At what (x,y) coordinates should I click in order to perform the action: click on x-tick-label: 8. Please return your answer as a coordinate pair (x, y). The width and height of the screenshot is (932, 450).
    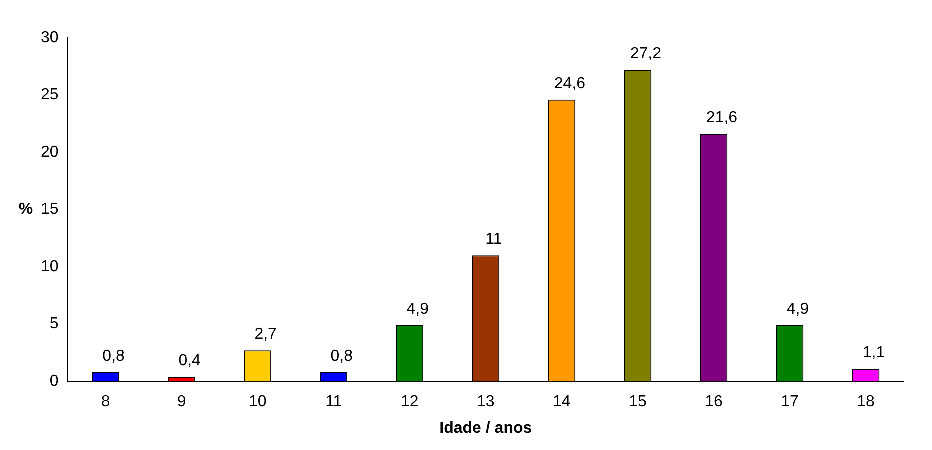
    Looking at the image, I should click on (105, 402).